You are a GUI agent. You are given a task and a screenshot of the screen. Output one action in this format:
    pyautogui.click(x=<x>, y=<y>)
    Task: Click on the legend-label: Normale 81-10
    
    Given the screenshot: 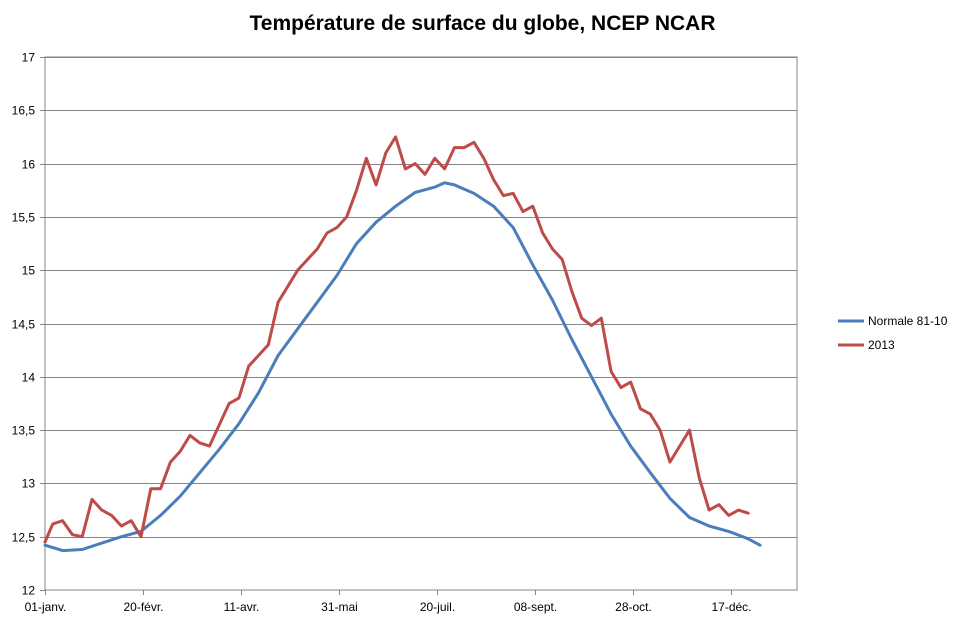 What is the action you would take?
    pyautogui.click(x=908, y=321)
    